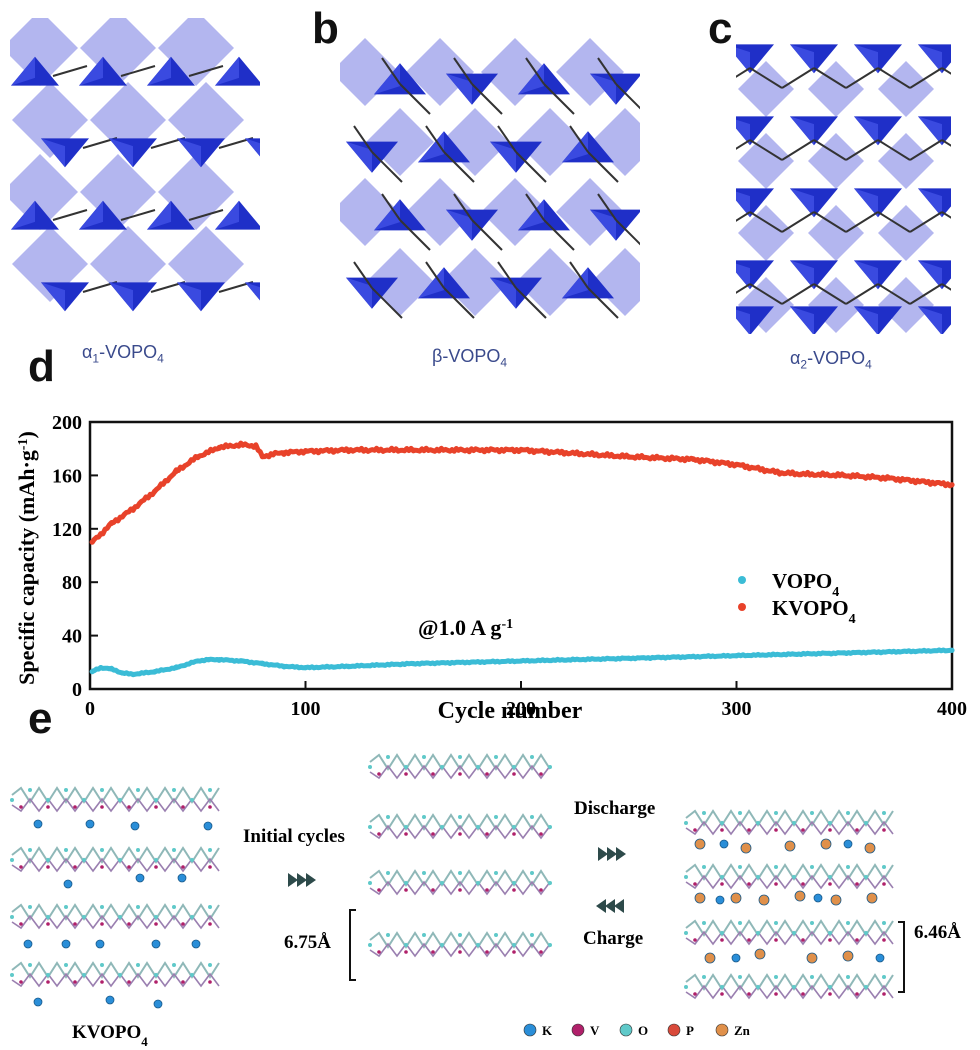  I want to click on panel-letter-c: c, so click(720, 28).